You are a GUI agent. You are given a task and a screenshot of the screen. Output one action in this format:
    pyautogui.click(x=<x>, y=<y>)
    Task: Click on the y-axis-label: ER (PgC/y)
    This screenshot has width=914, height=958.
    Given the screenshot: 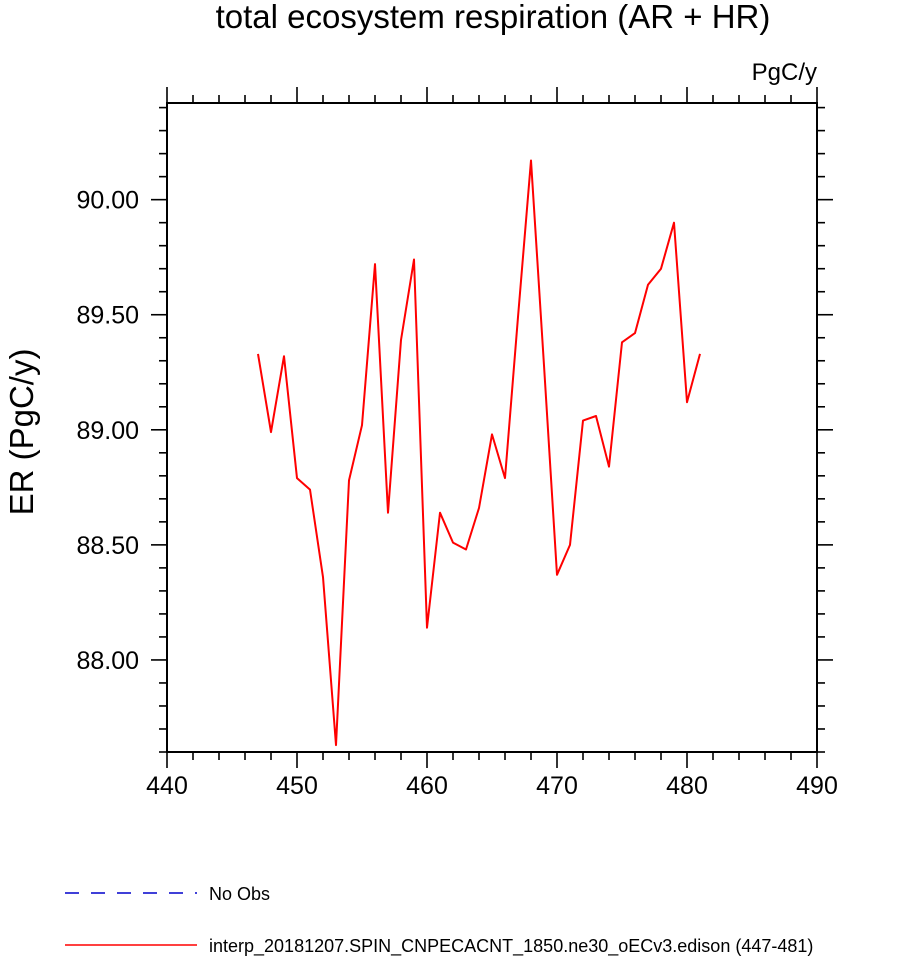 What is the action you would take?
    pyautogui.click(x=21, y=432)
    